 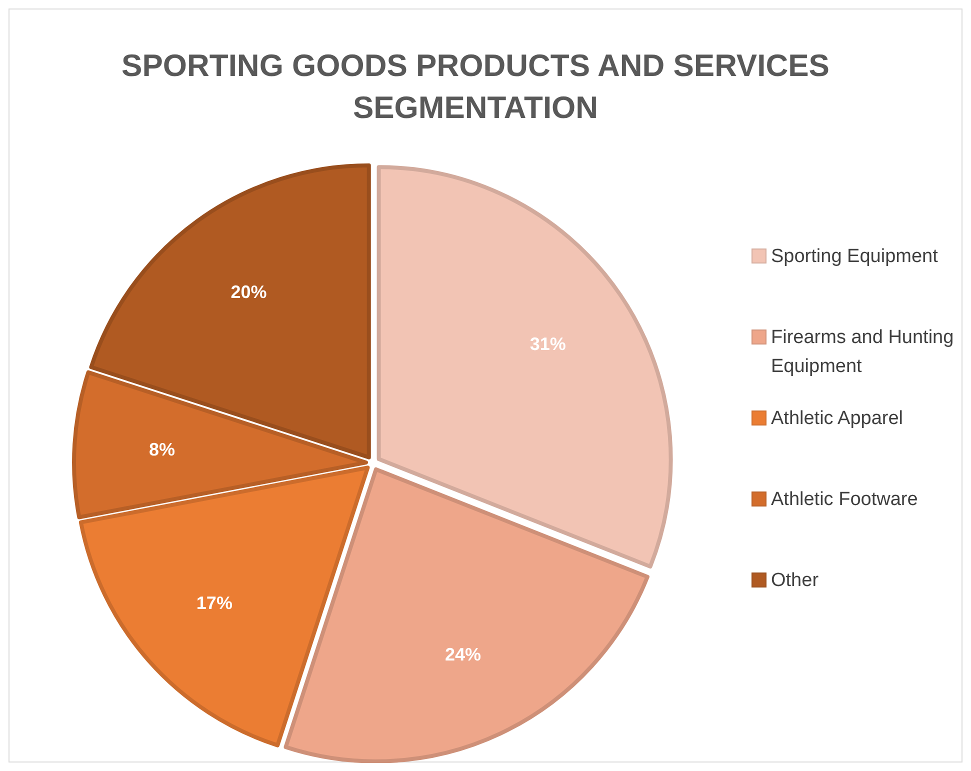 What do you see at coordinates (476, 86) in the screenshot?
I see `chart-title: SPORTING GOODS PRODUCTS AND SERVICES SEGMENTATION` at bounding box center [476, 86].